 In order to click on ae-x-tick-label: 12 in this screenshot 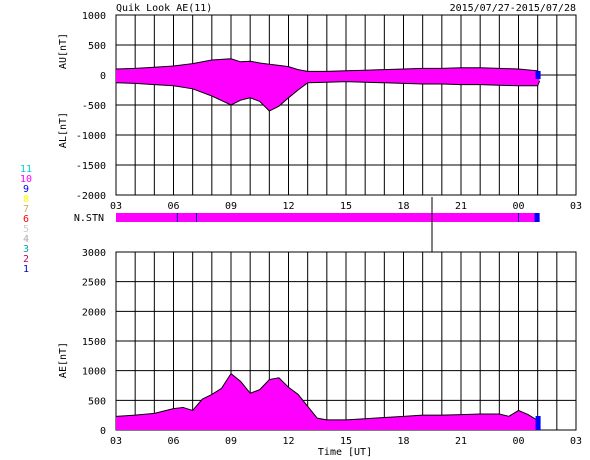, I will do `click(288, 441)`.